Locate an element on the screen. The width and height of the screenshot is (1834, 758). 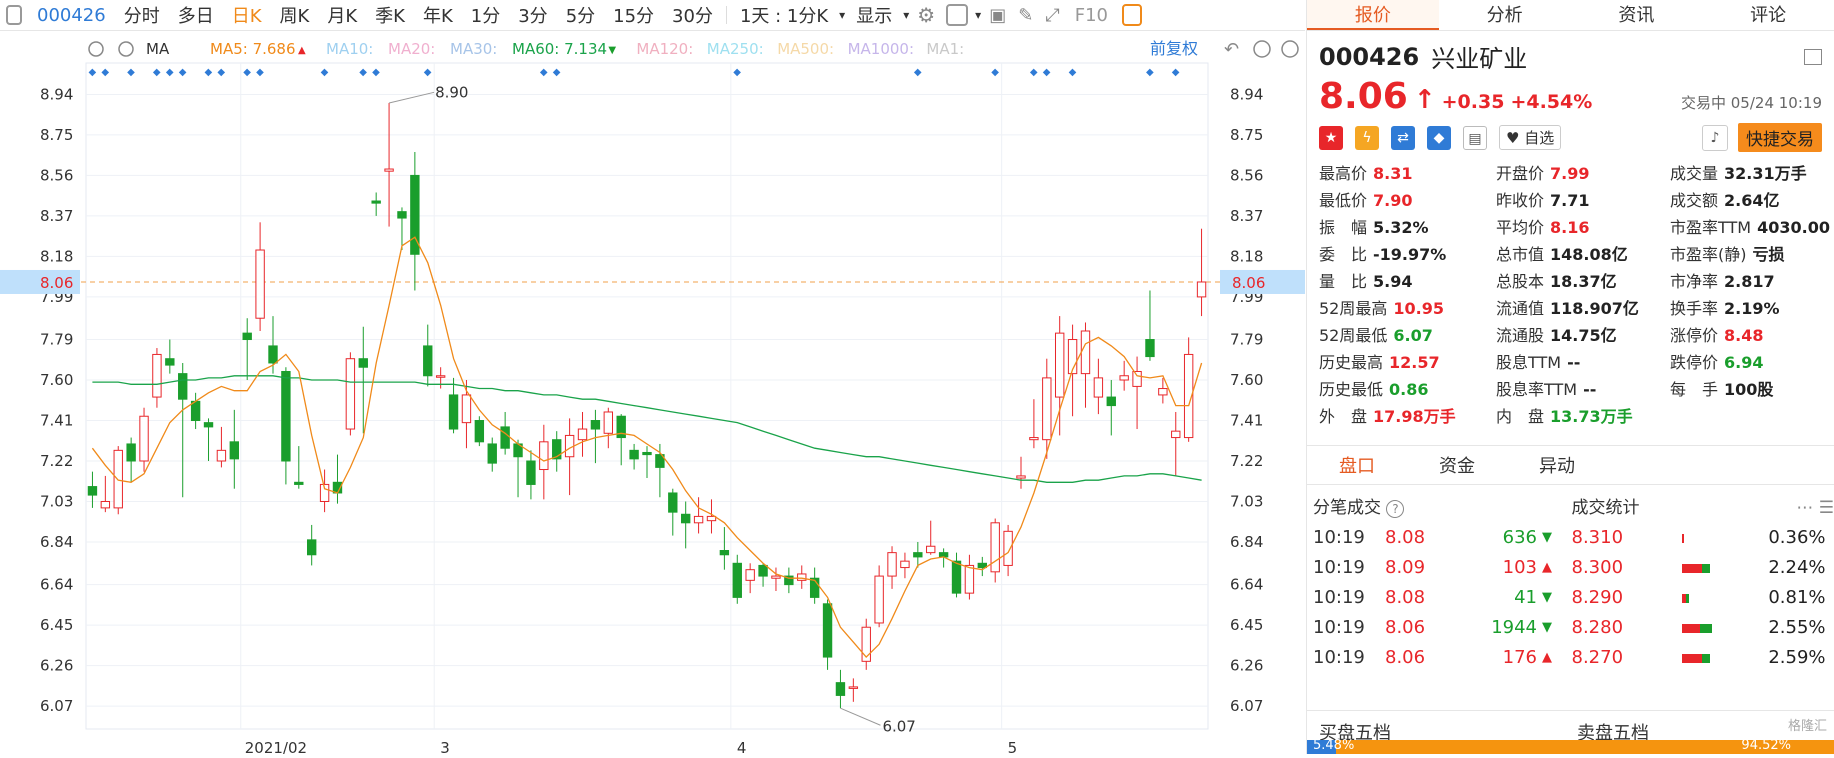
gear-icon: ⚙ is located at coordinates (926, 15).